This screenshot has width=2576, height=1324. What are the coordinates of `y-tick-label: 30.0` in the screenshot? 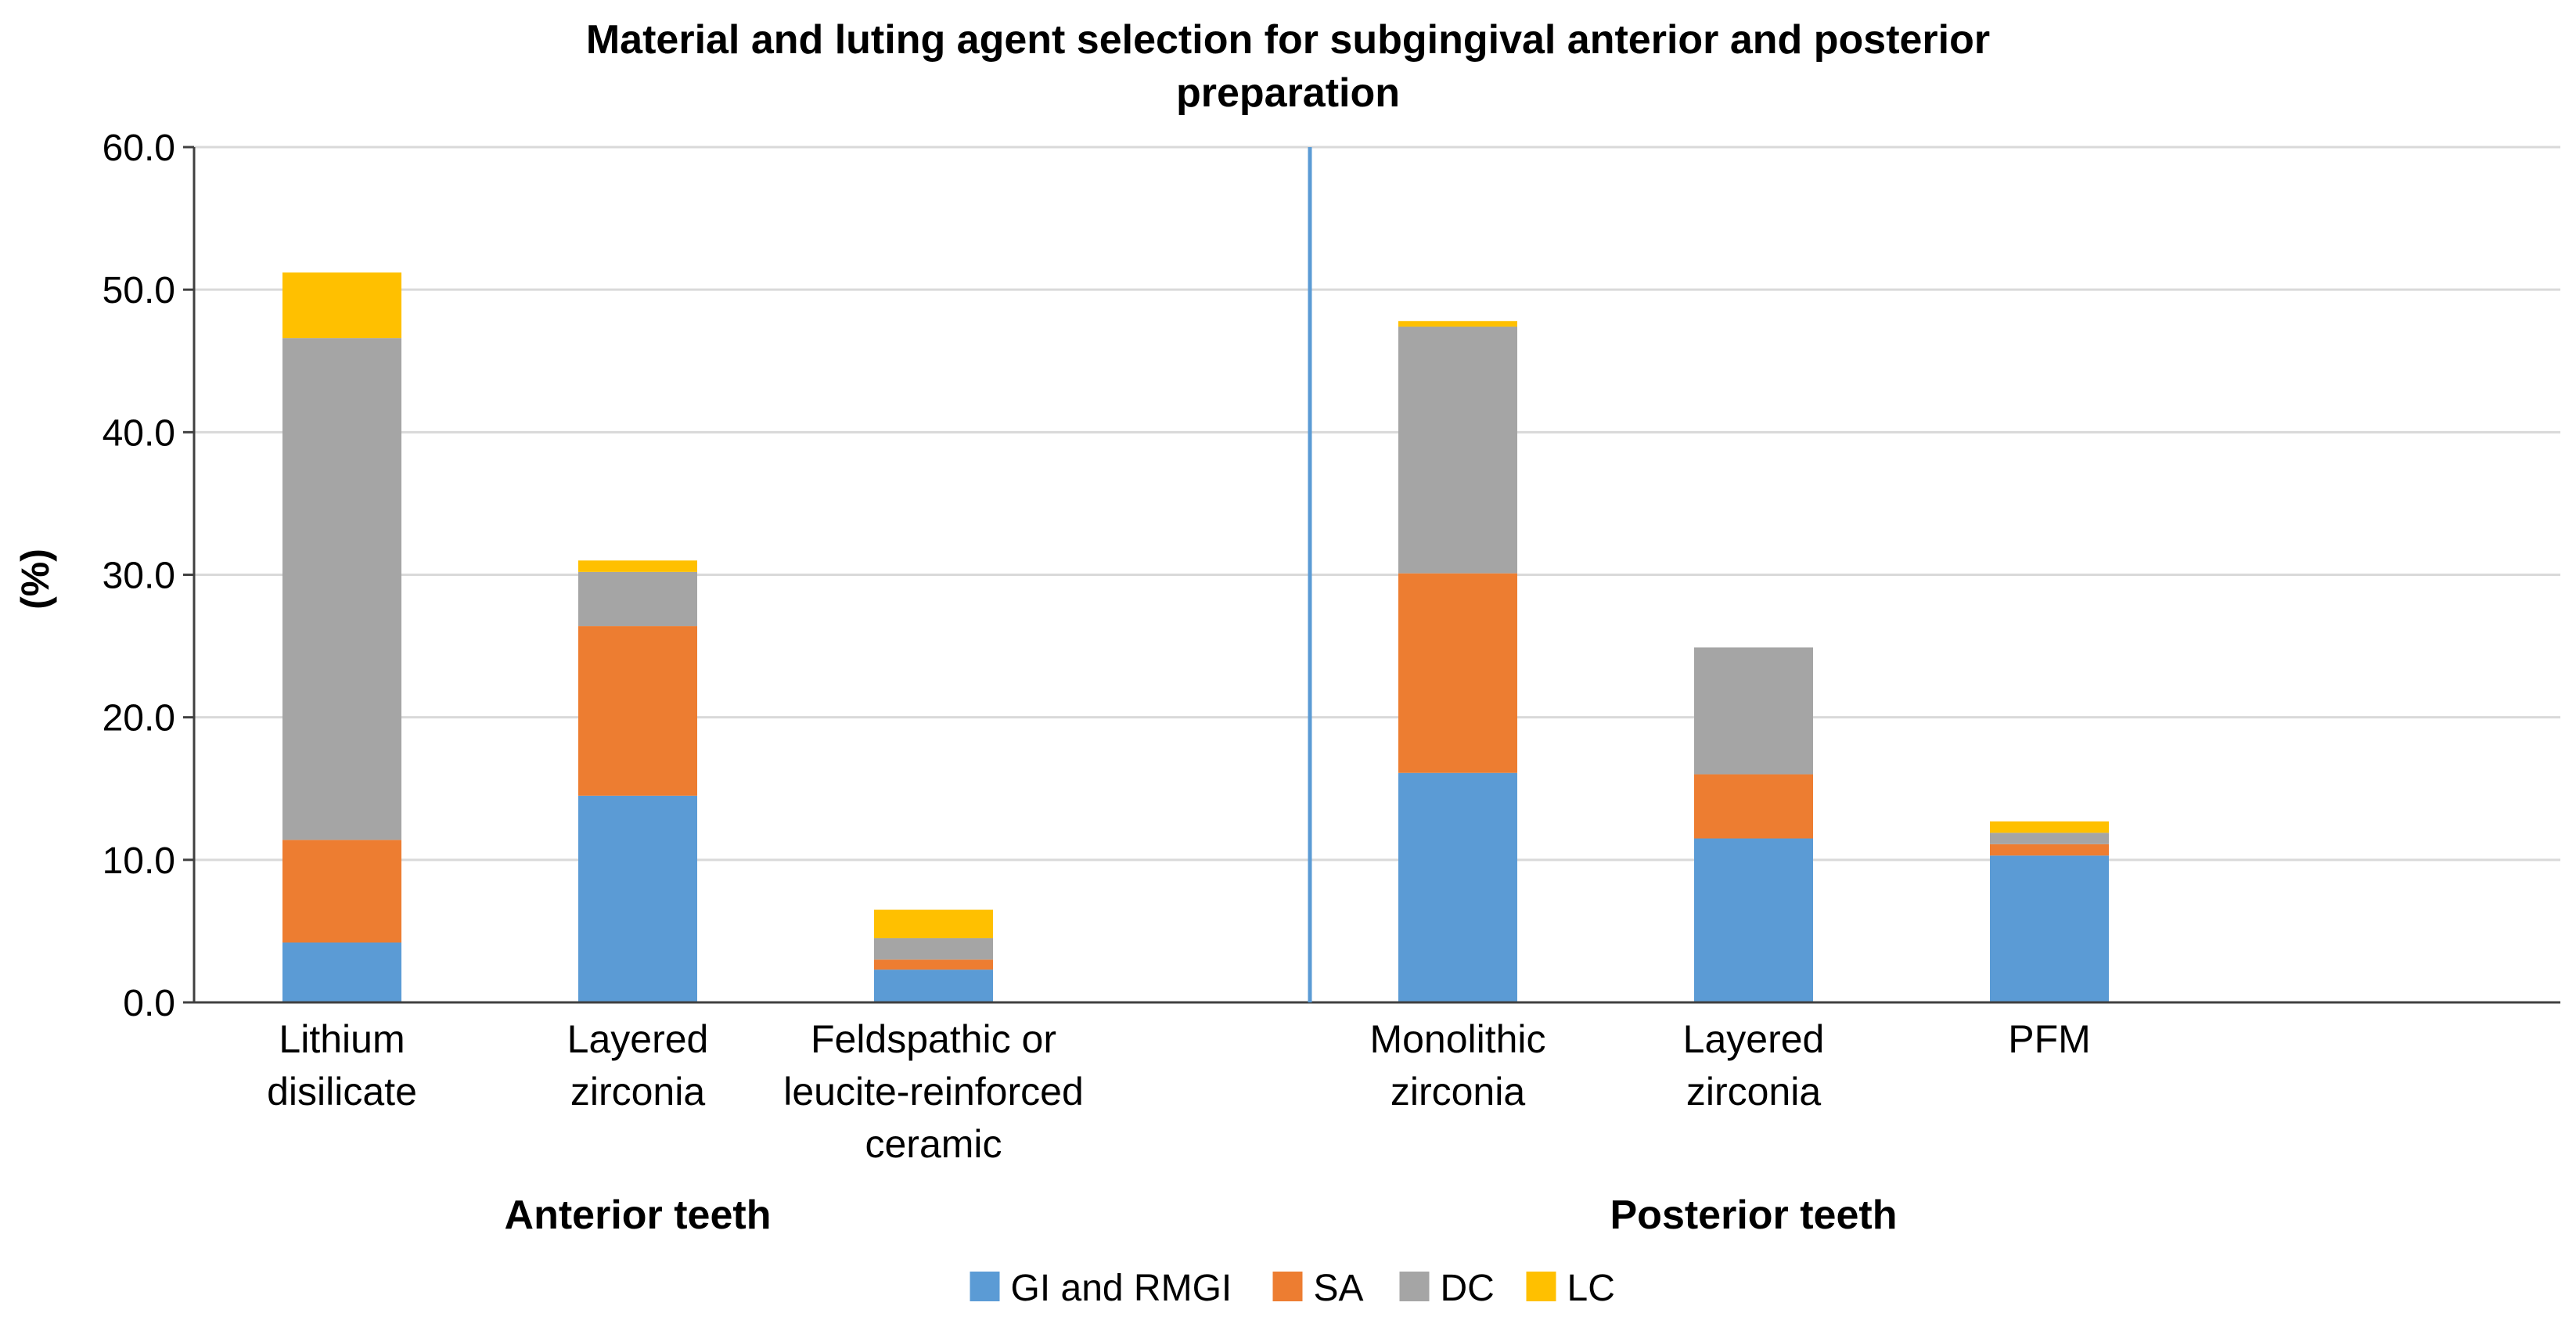 It's located at (139, 576).